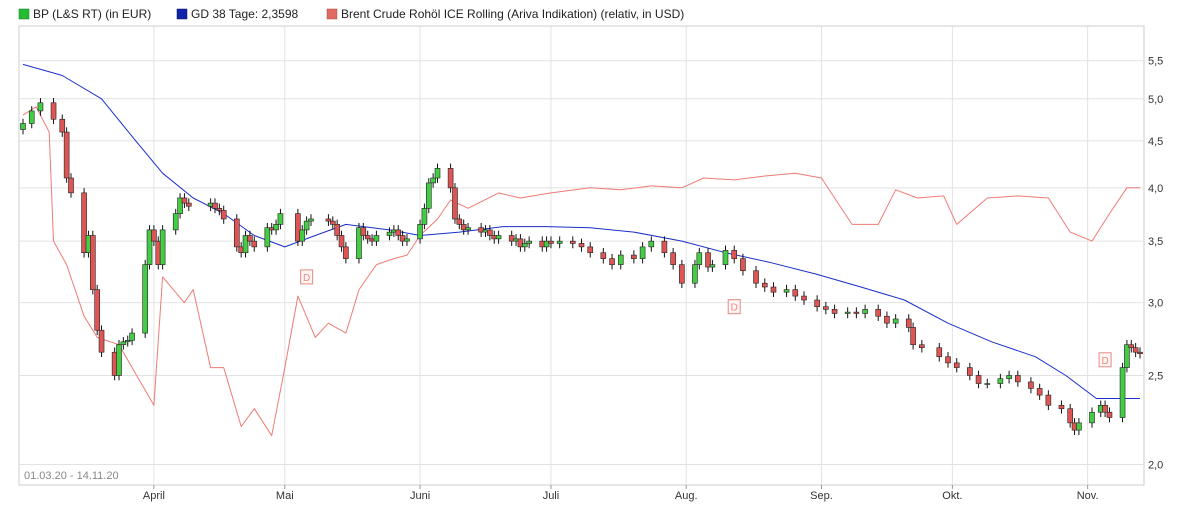 This screenshot has width=1189, height=506. What do you see at coordinates (621, 493) in the screenshot?
I see `x-axis: April Mai Juni Juli Aug. Sep. Okt. Nov.` at bounding box center [621, 493].